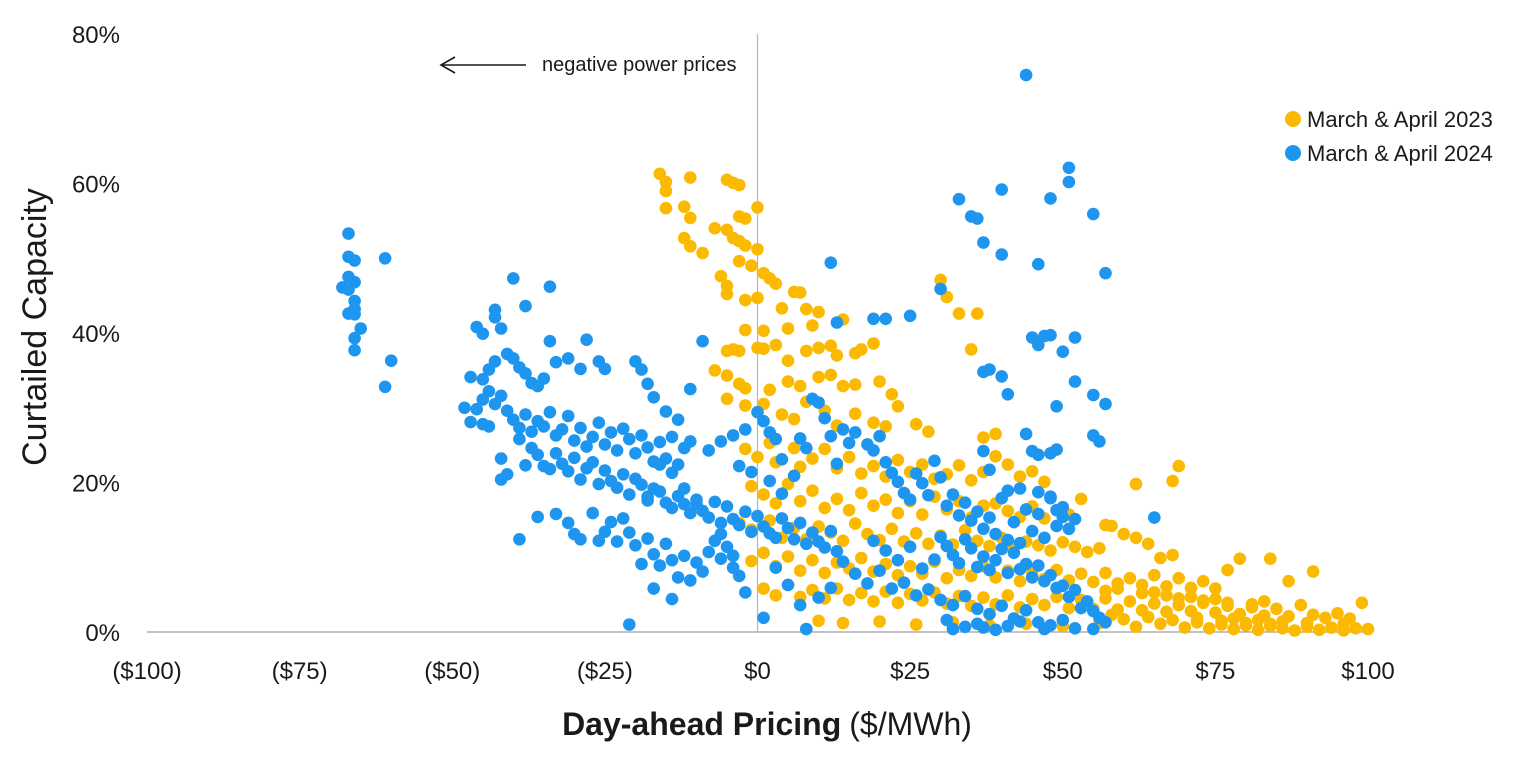 This screenshot has height=759, width=1536. I want to click on annotation-arrow-head-icon, so click(447, 65).